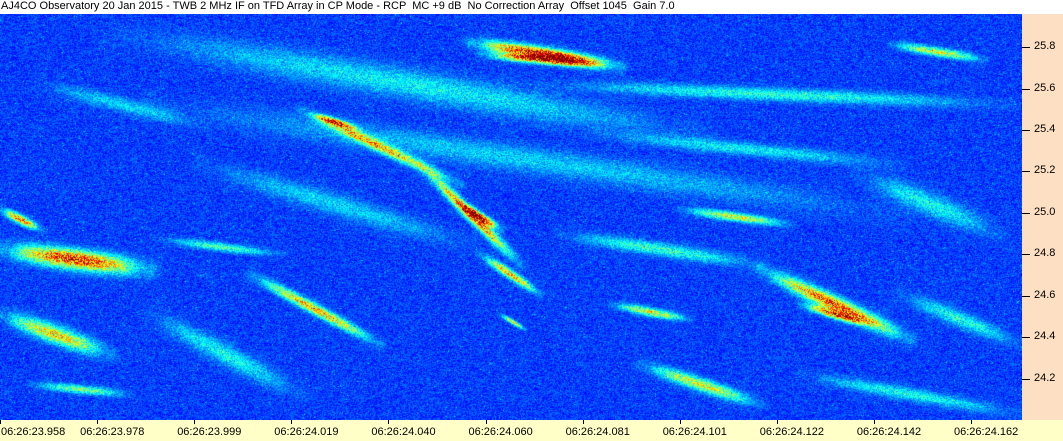 The width and height of the screenshot is (1063, 441). What do you see at coordinates (112, 432) in the screenshot?
I see `x-tick-label: 06:26:23.978` at bounding box center [112, 432].